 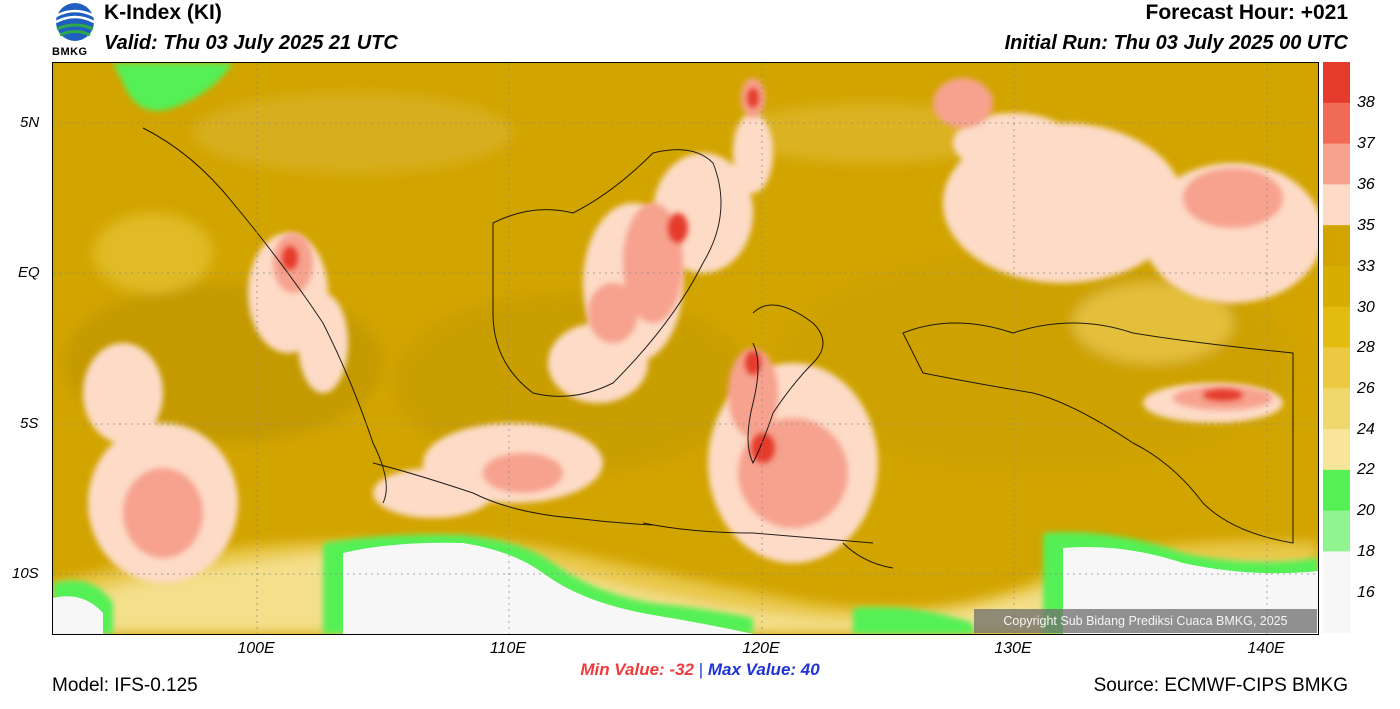 What do you see at coordinates (1366, 307) in the screenshot?
I see `colorbar-label-30: 30` at bounding box center [1366, 307].